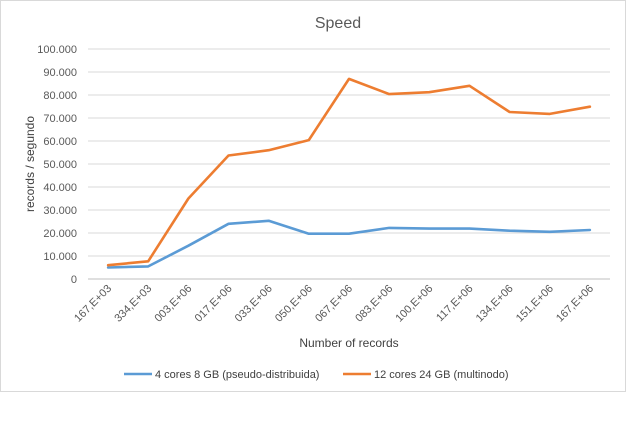  I want to click on y-tick-label: 80.000, so click(60, 96).